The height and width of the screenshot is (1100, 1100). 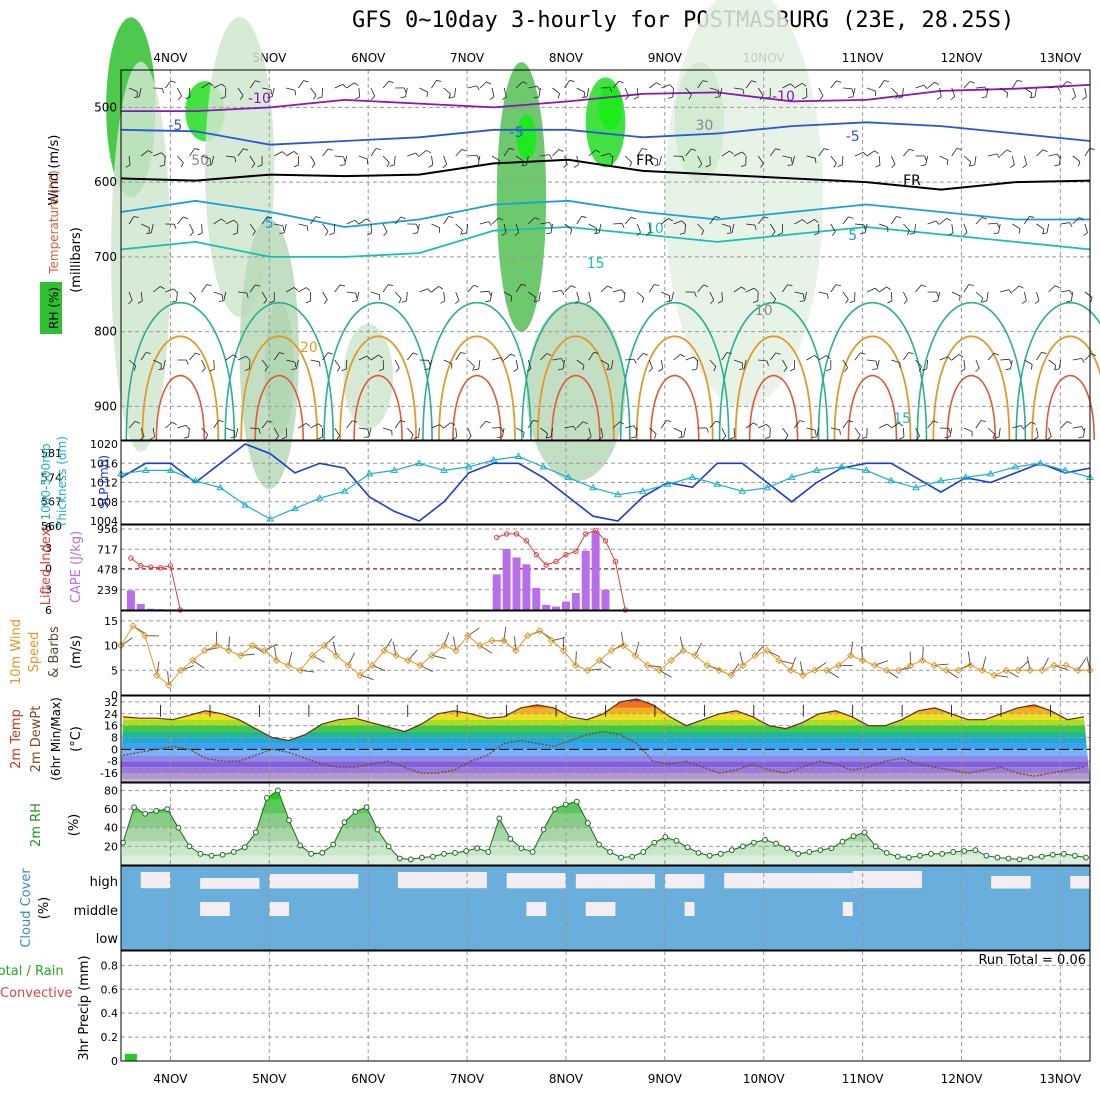 What do you see at coordinates (368, 1079) in the screenshot?
I see `date-label-bottom: 6NOV` at bounding box center [368, 1079].